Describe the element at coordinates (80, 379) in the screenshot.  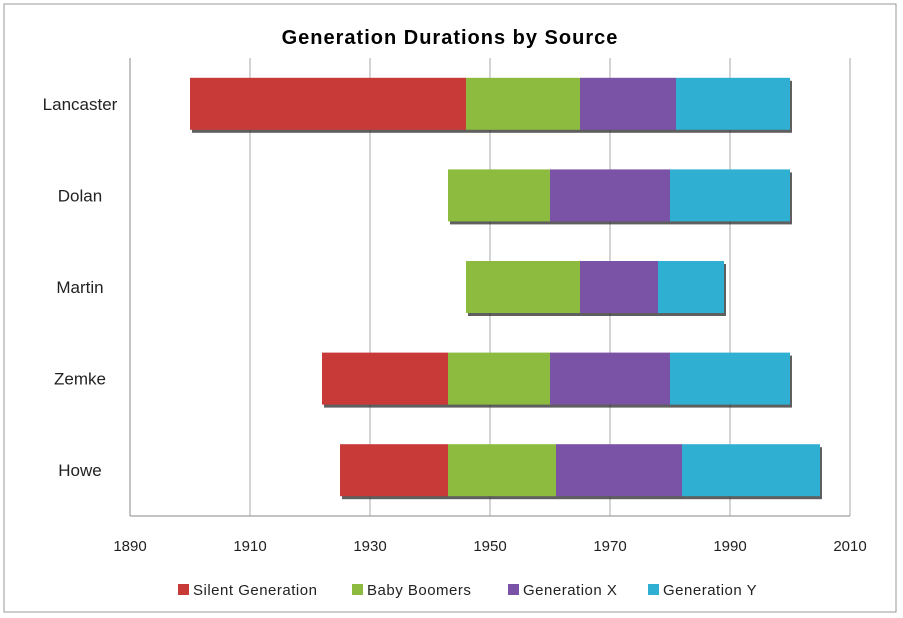
I see `y-category-label: Zemke` at that location.